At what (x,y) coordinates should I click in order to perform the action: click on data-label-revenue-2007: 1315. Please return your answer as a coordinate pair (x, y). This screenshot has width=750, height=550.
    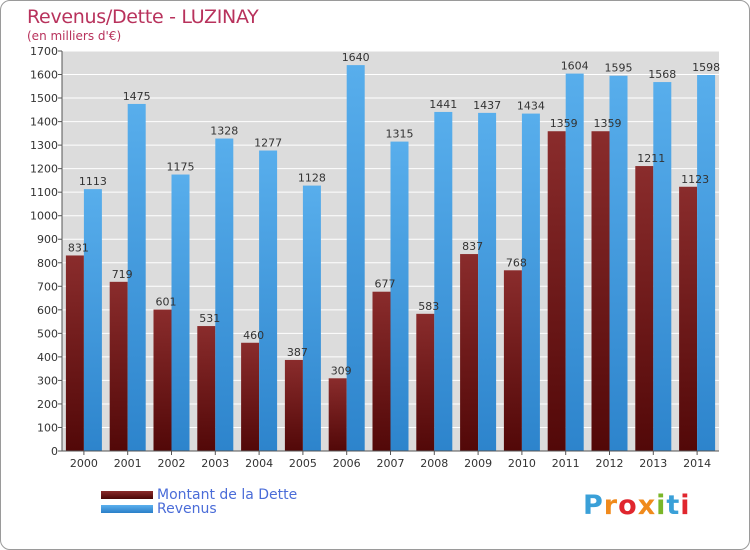
    Looking at the image, I should click on (400, 134).